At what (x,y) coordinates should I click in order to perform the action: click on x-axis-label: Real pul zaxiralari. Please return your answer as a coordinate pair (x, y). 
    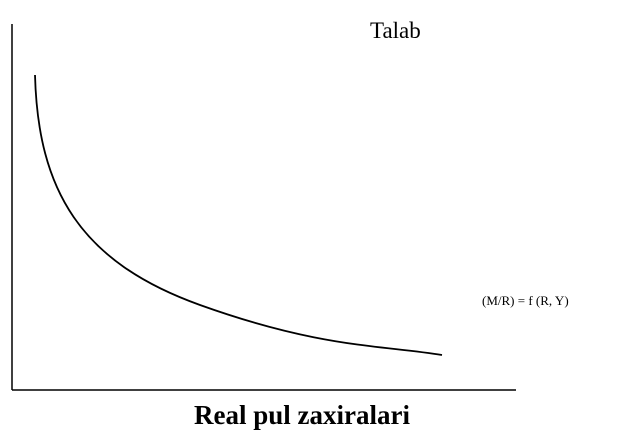
    Looking at the image, I should click on (302, 415).